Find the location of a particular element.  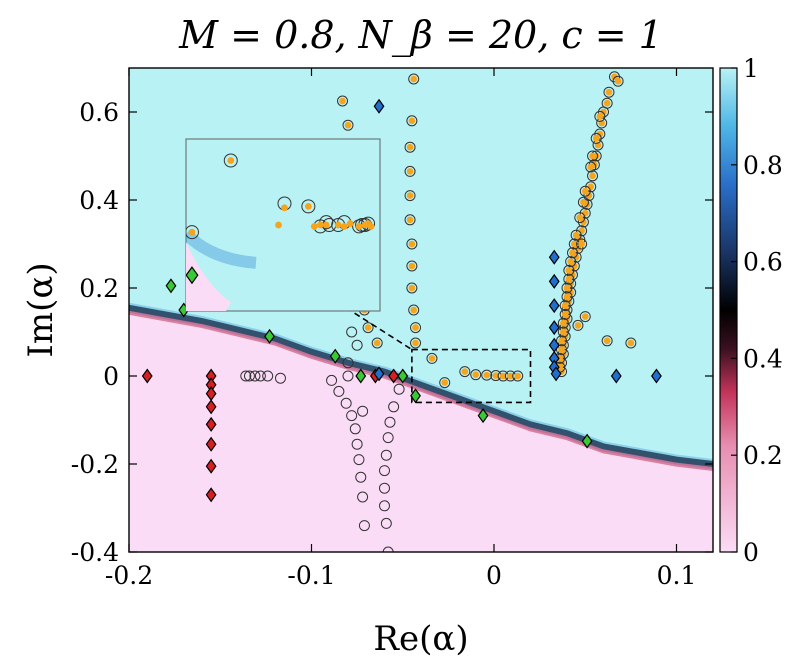

colorbar-tick-label: 0.4 is located at coordinates (763, 358).